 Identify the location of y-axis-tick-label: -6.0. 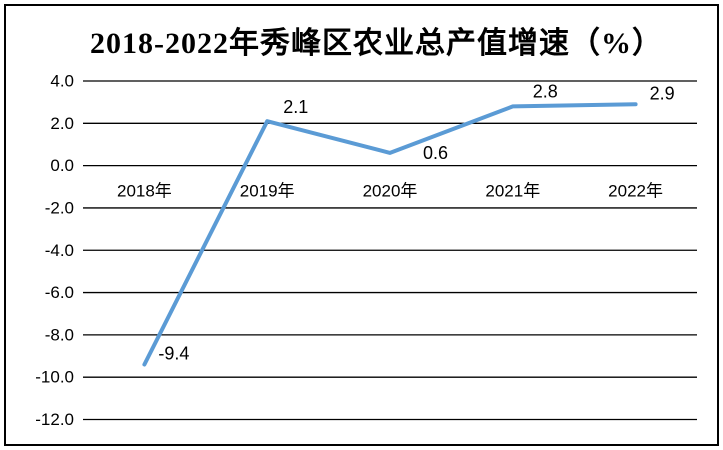
(59, 292).